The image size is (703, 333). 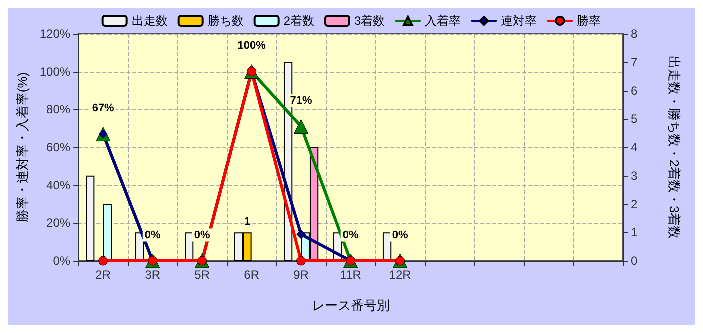 What do you see at coordinates (443, 21) in the screenshot?
I see `legend-label: 入着率` at bounding box center [443, 21].